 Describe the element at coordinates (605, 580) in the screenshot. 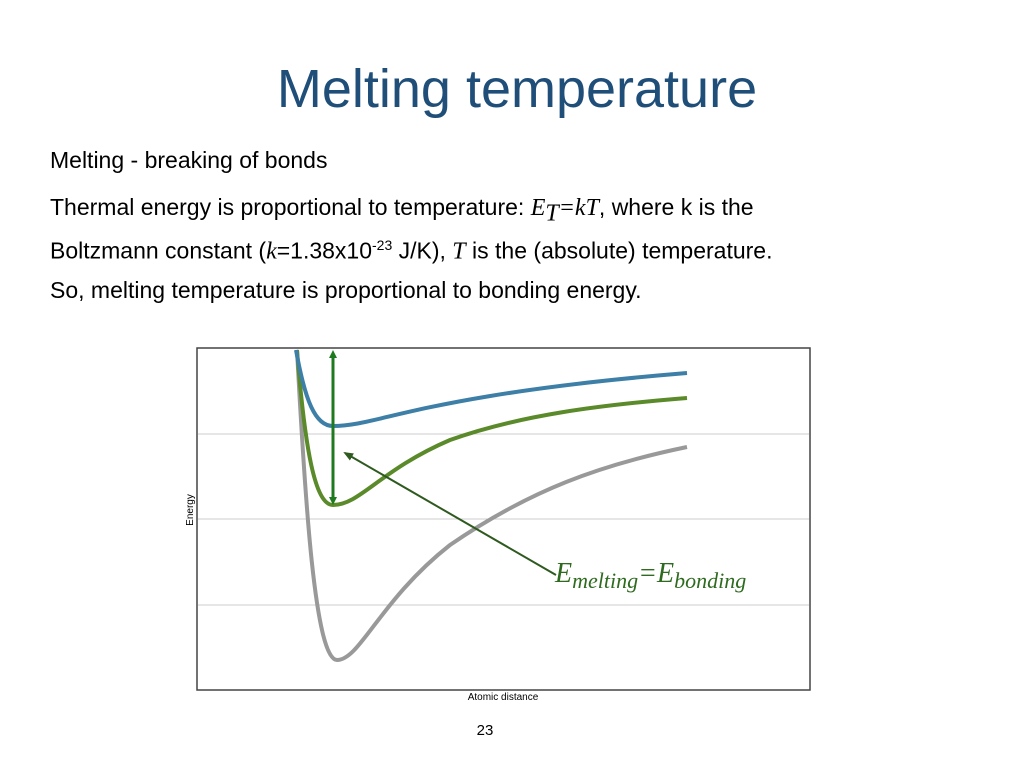

I see `math: melting` at that location.